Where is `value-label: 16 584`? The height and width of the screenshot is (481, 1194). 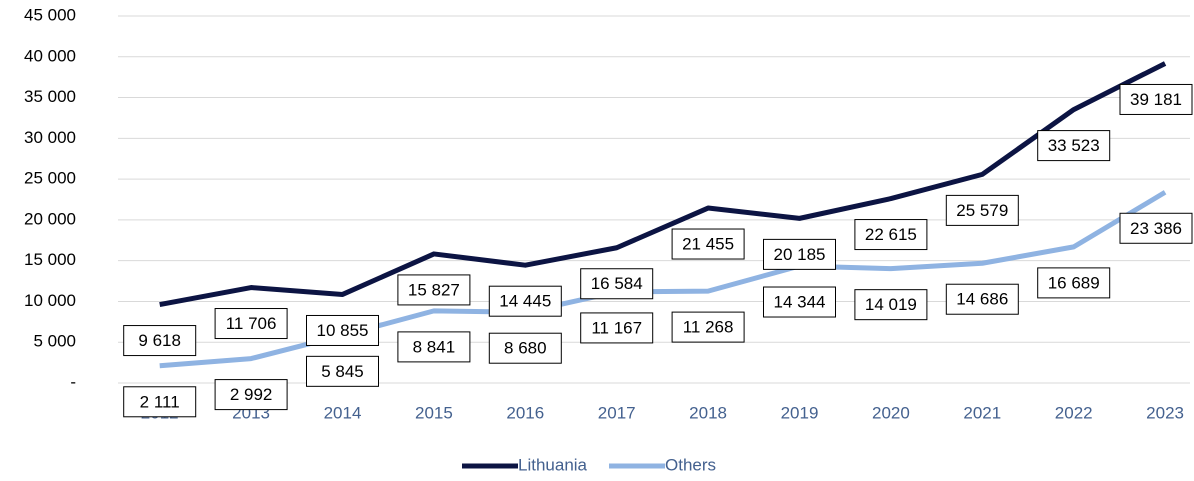 value-label: 16 584 is located at coordinates (617, 283).